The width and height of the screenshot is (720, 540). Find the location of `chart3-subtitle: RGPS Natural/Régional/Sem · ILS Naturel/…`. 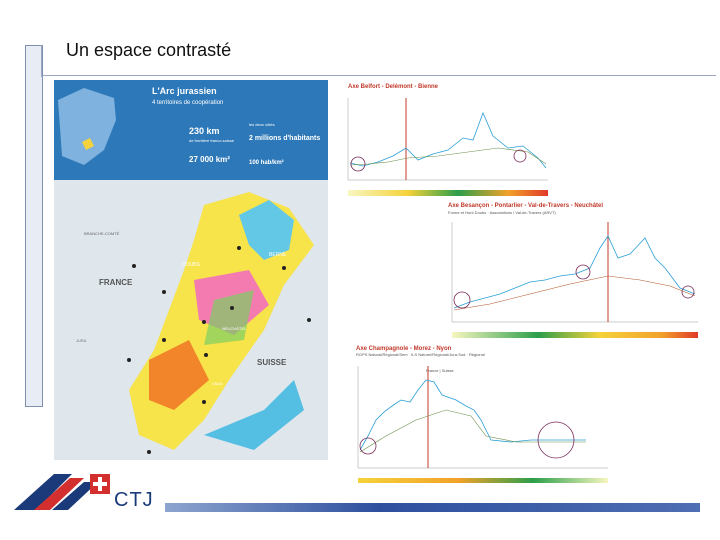

chart3-subtitle: RGPS Natural/Régional/Sem · ILS Naturel/… is located at coordinates (420, 354).